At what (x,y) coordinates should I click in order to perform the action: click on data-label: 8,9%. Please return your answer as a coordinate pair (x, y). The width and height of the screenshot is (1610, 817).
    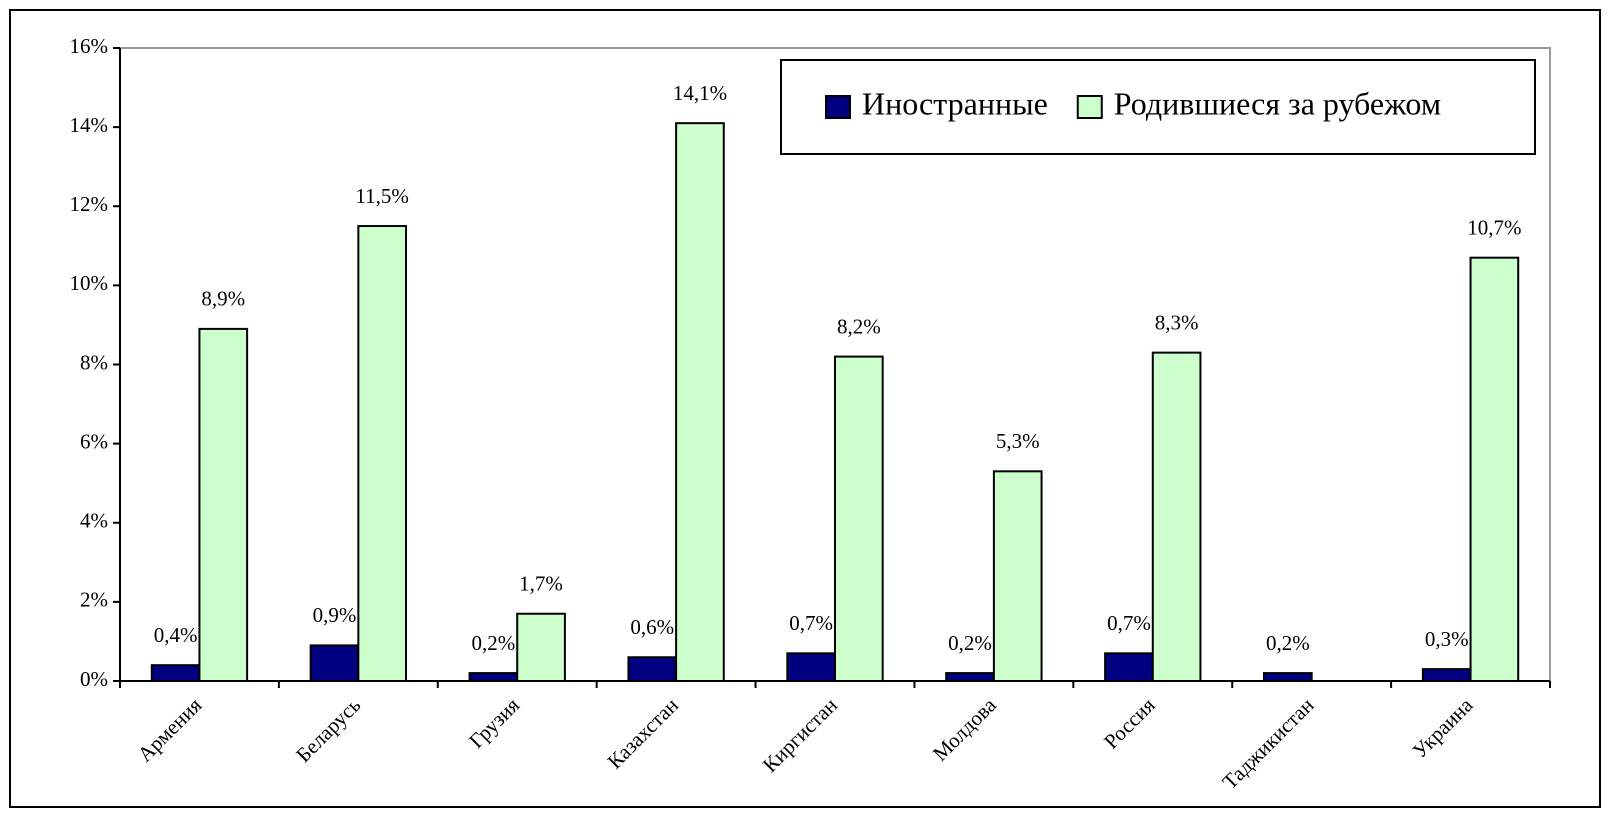
    Looking at the image, I should click on (223, 299).